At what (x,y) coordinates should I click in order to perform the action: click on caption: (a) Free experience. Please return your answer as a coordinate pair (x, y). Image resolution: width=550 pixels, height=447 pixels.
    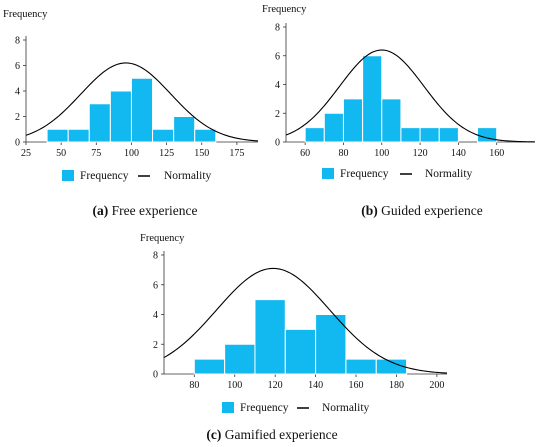
    Looking at the image, I should click on (145, 210).